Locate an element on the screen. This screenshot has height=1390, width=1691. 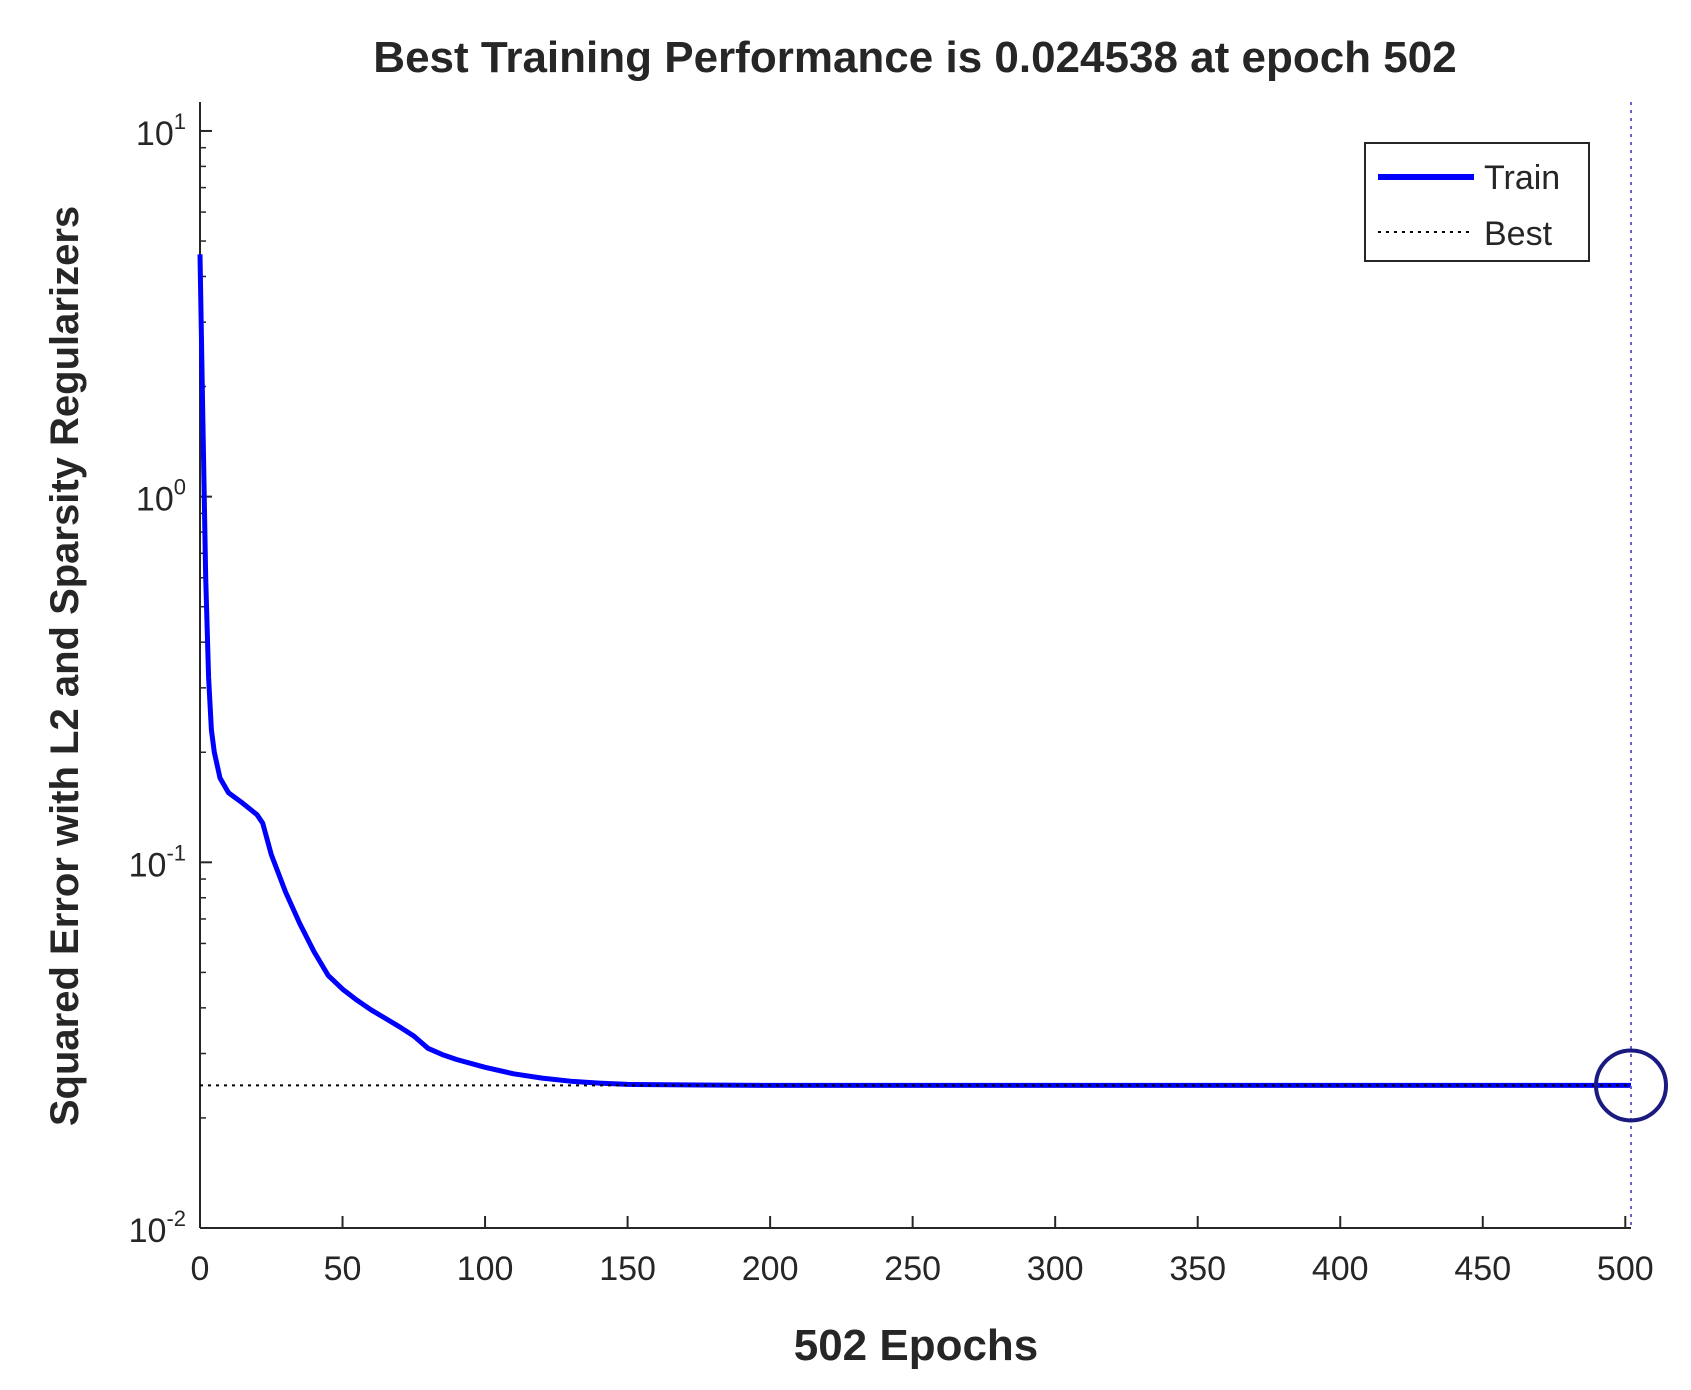
x-tick-label: 300 is located at coordinates (1055, 1269).